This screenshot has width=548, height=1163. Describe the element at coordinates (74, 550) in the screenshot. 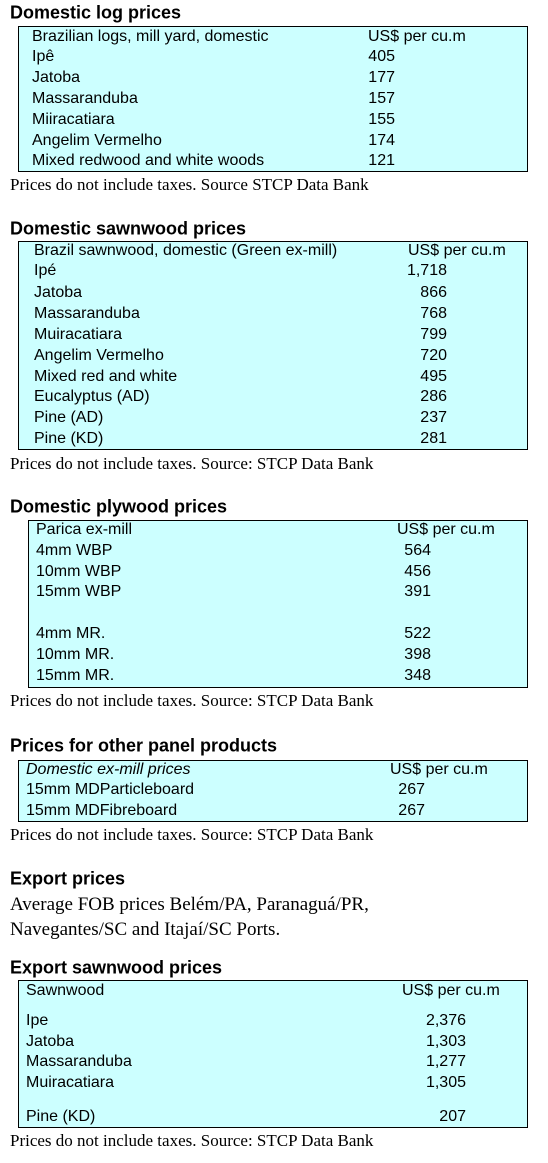

I see `row-label: 4mm WBP` at that location.